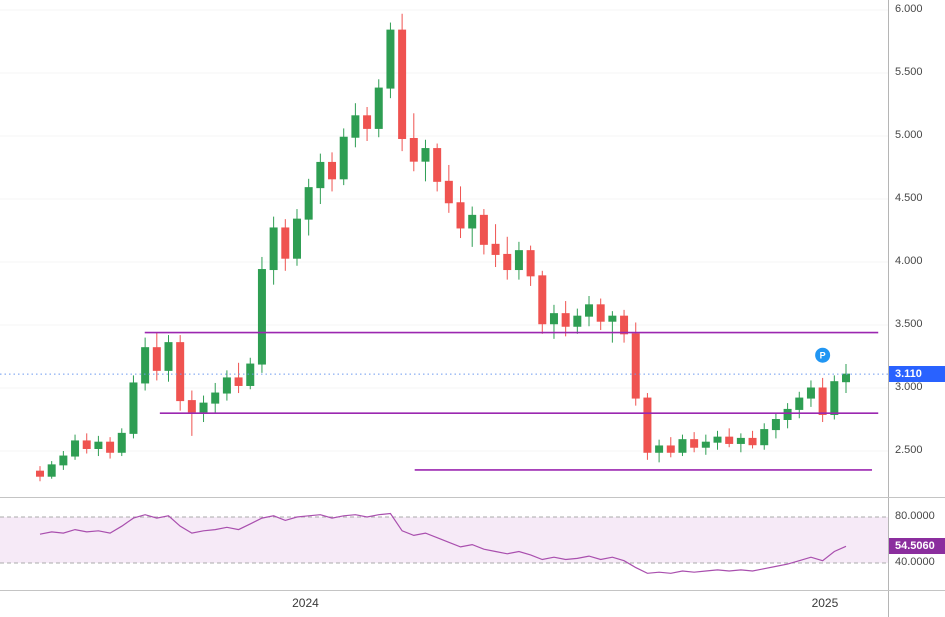 The image size is (945, 617). I want to click on price-tick-label: 3.500, so click(909, 323).